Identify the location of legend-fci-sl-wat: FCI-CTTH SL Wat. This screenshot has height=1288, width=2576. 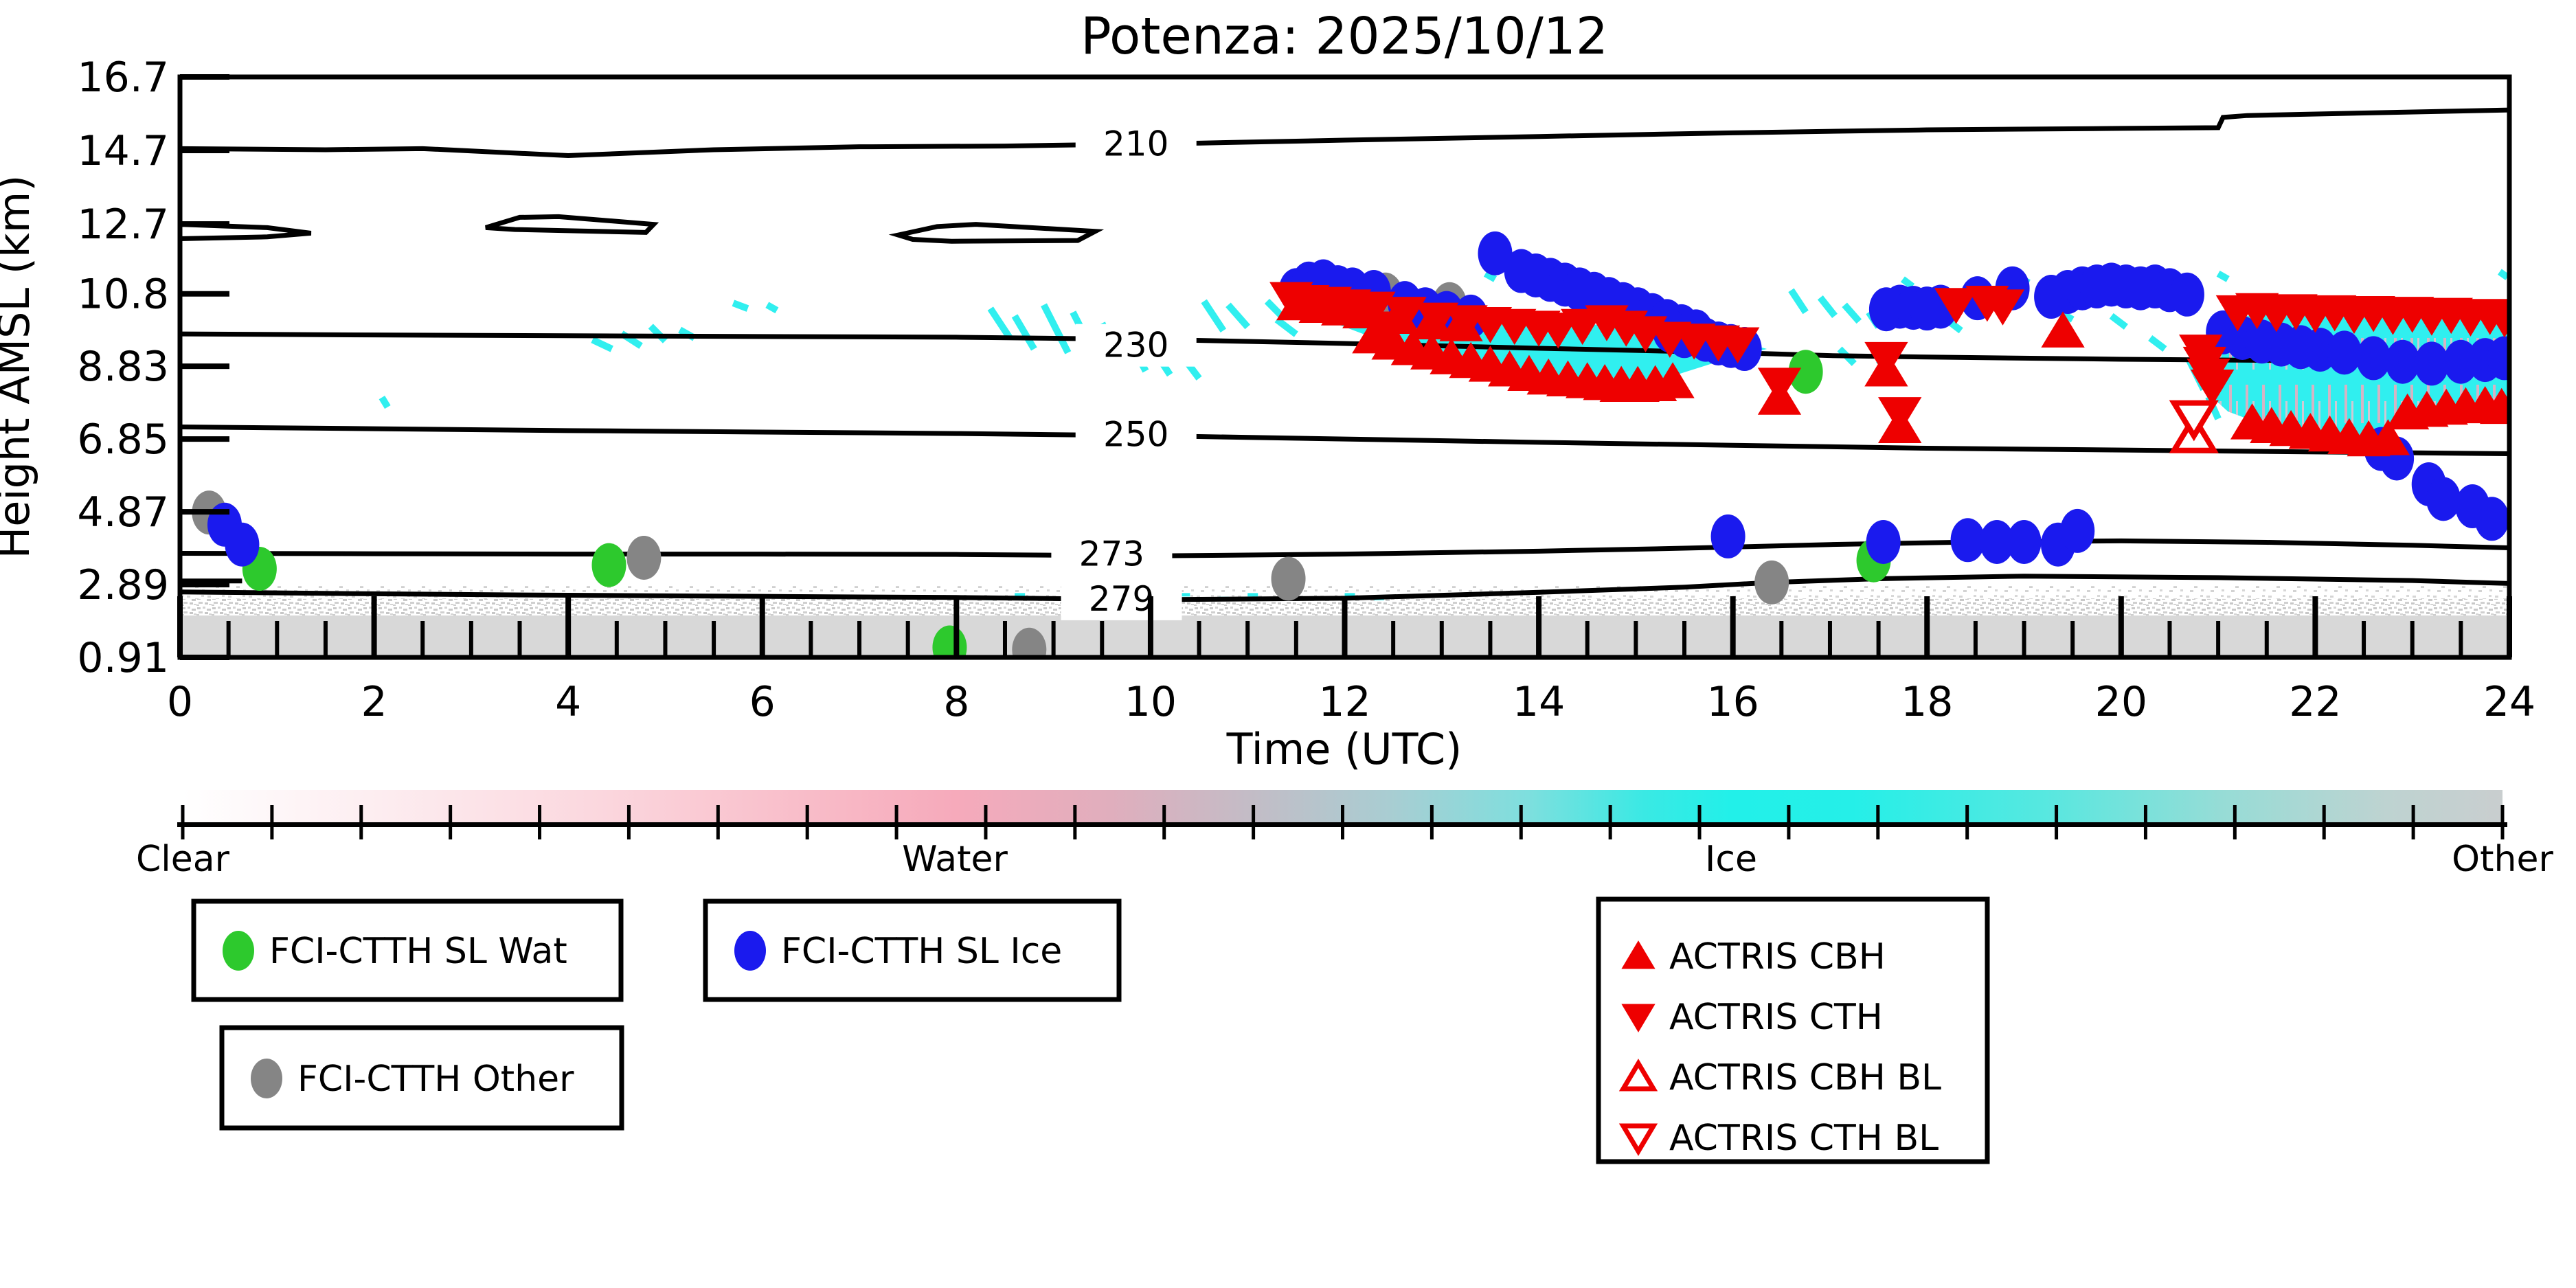
(407, 950).